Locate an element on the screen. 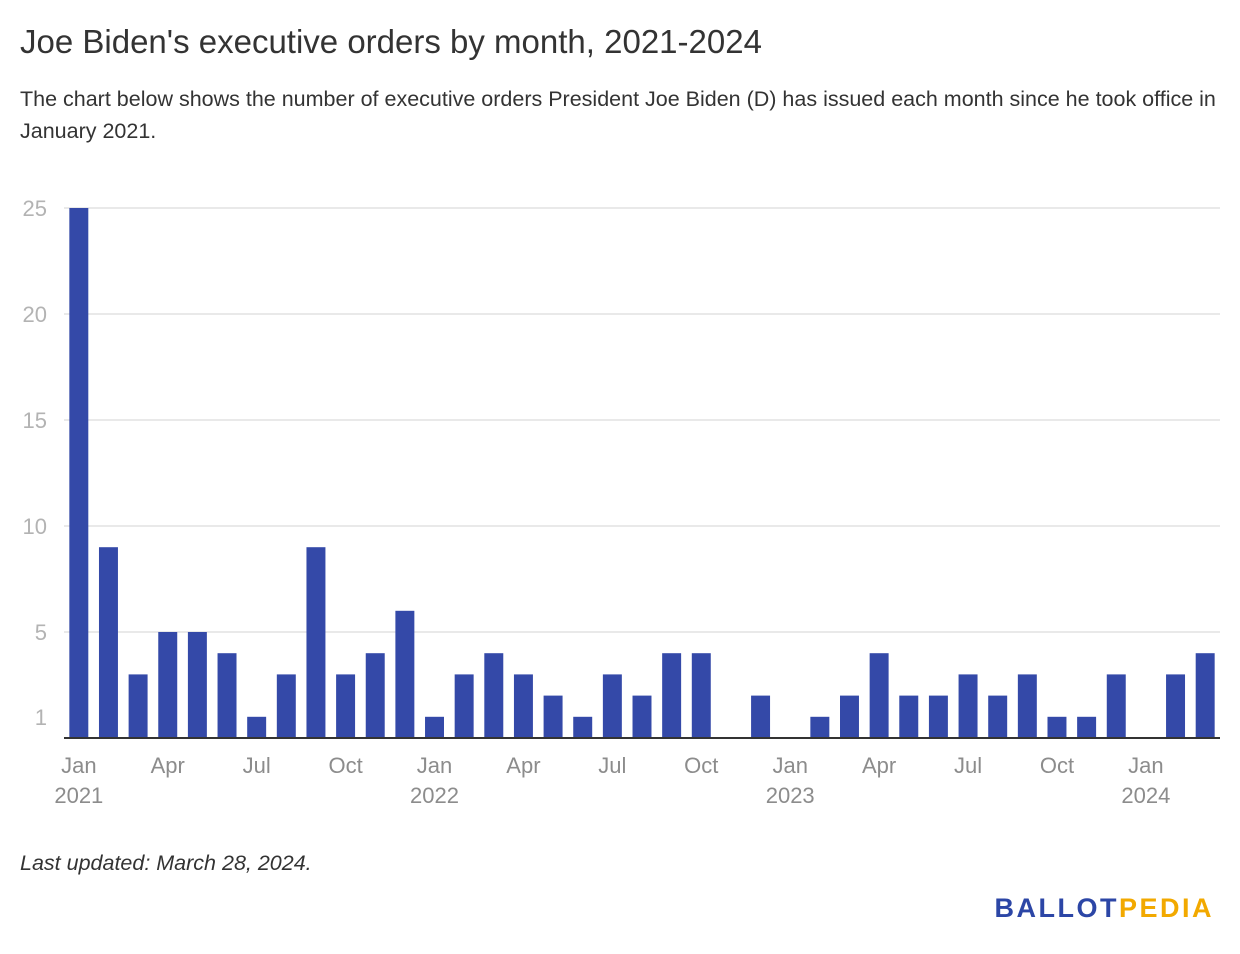 This screenshot has height=954, width=1240. logo-part-pedia: PEDIA is located at coordinates (1166, 908).